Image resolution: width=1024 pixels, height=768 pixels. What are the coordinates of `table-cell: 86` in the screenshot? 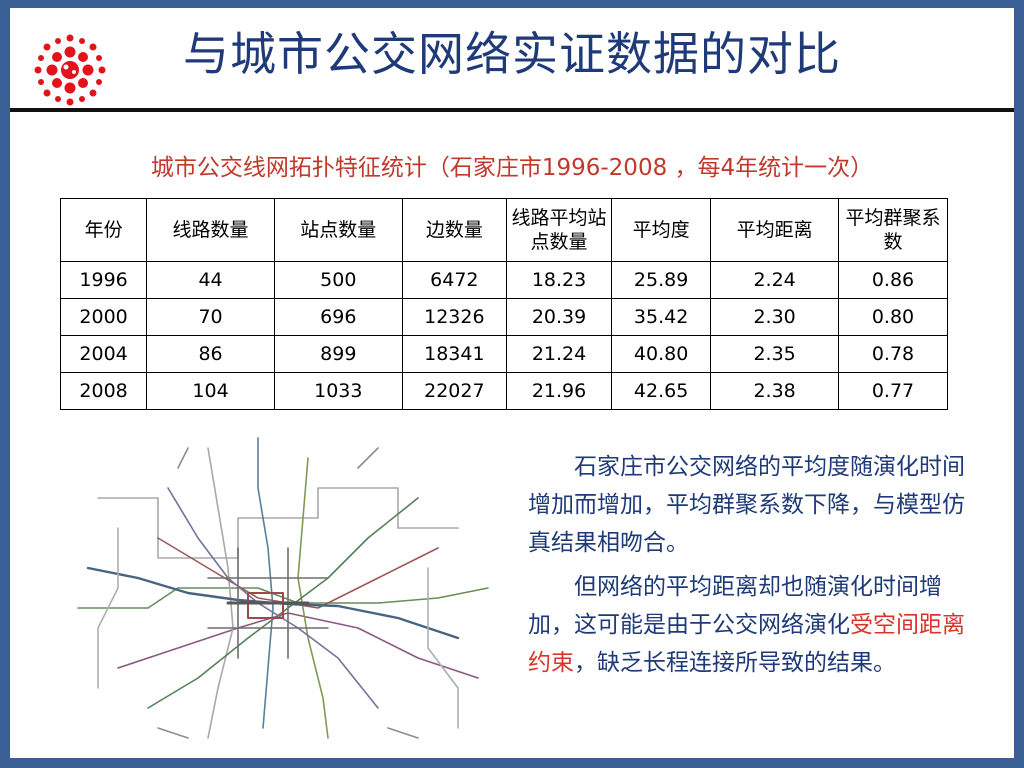 It's located at (210, 354).